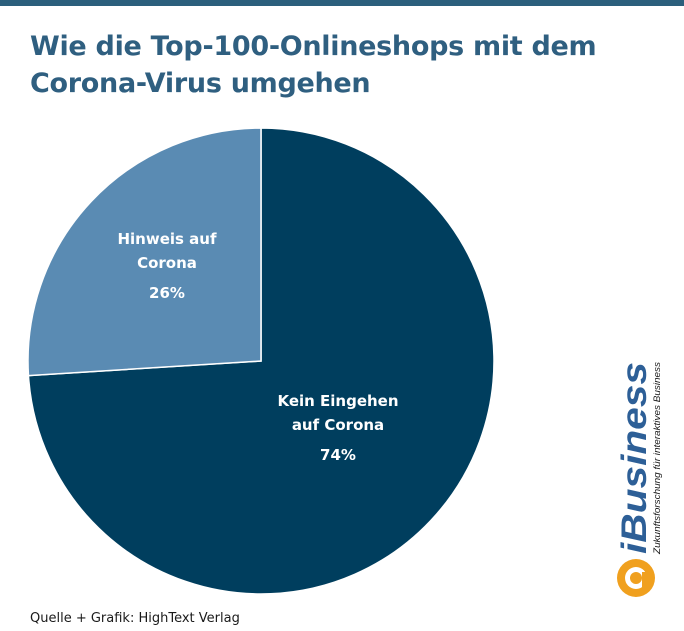  What do you see at coordinates (167, 293) in the screenshot?
I see `slice-value-label: 26%` at bounding box center [167, 293].